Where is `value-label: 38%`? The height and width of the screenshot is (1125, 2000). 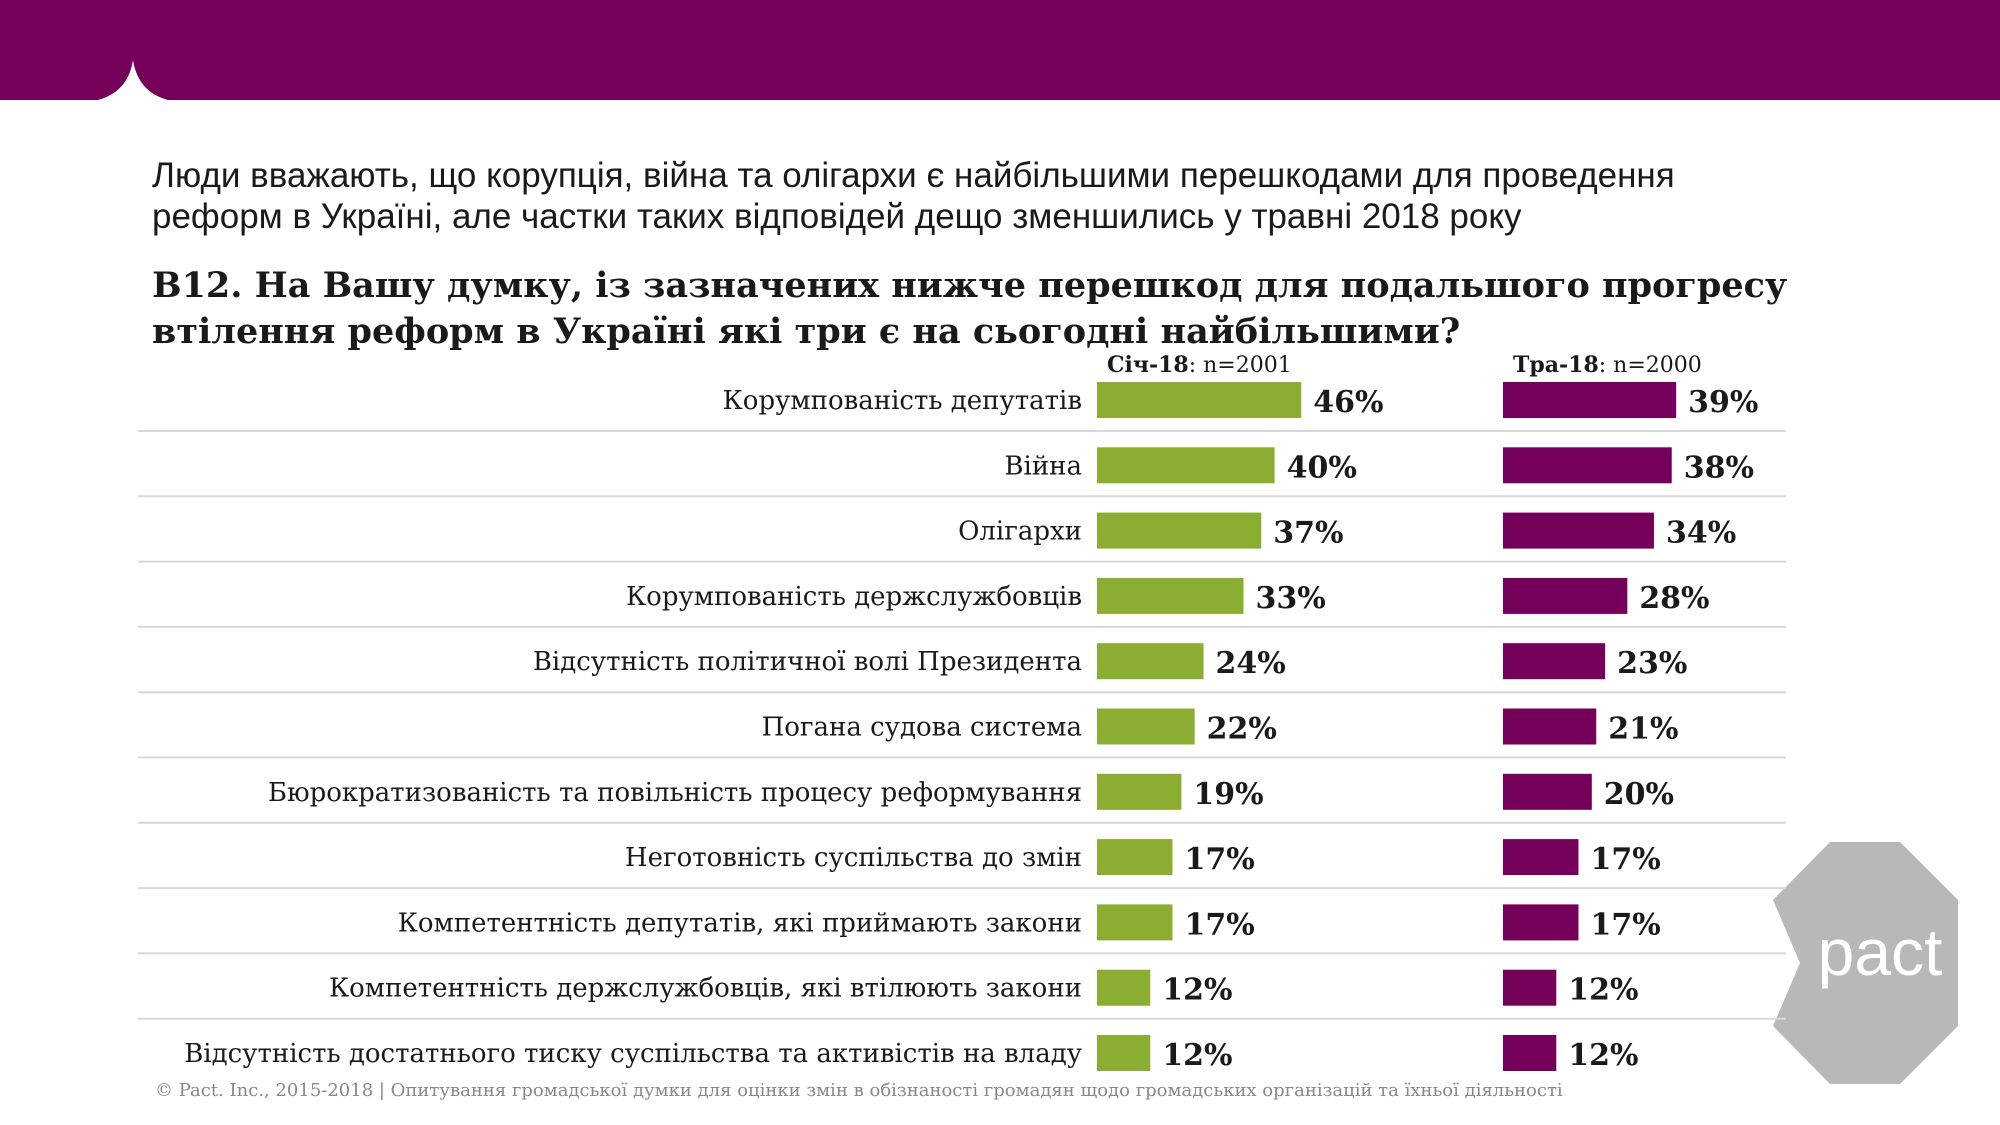
value-label: 38% is located at coordinates (1719, 467).